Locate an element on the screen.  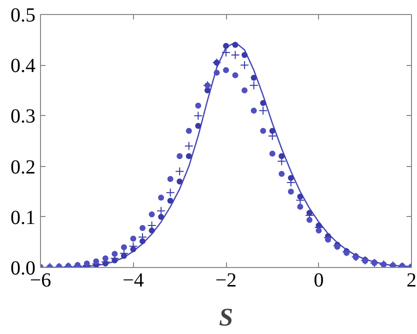
y-tick-label: 0.4 is located at coordinates (23, 66).